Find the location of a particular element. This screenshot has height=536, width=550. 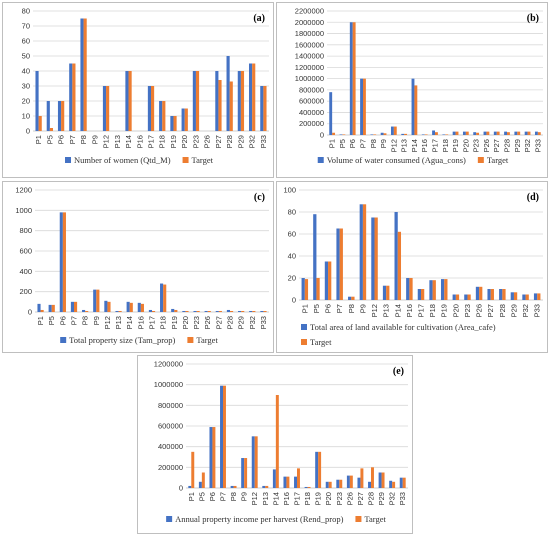

bar-total-p28 is located at coordinates (228, 310).